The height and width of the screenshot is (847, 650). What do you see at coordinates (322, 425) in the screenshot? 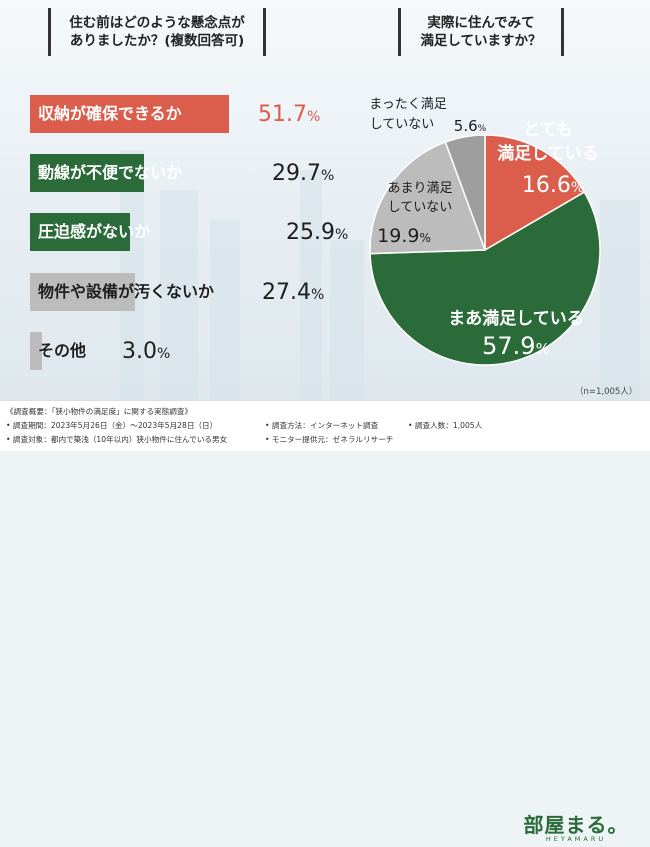
I see `survey-method: • 調査方法：インターネット調査` at bounding box center [322, 425].